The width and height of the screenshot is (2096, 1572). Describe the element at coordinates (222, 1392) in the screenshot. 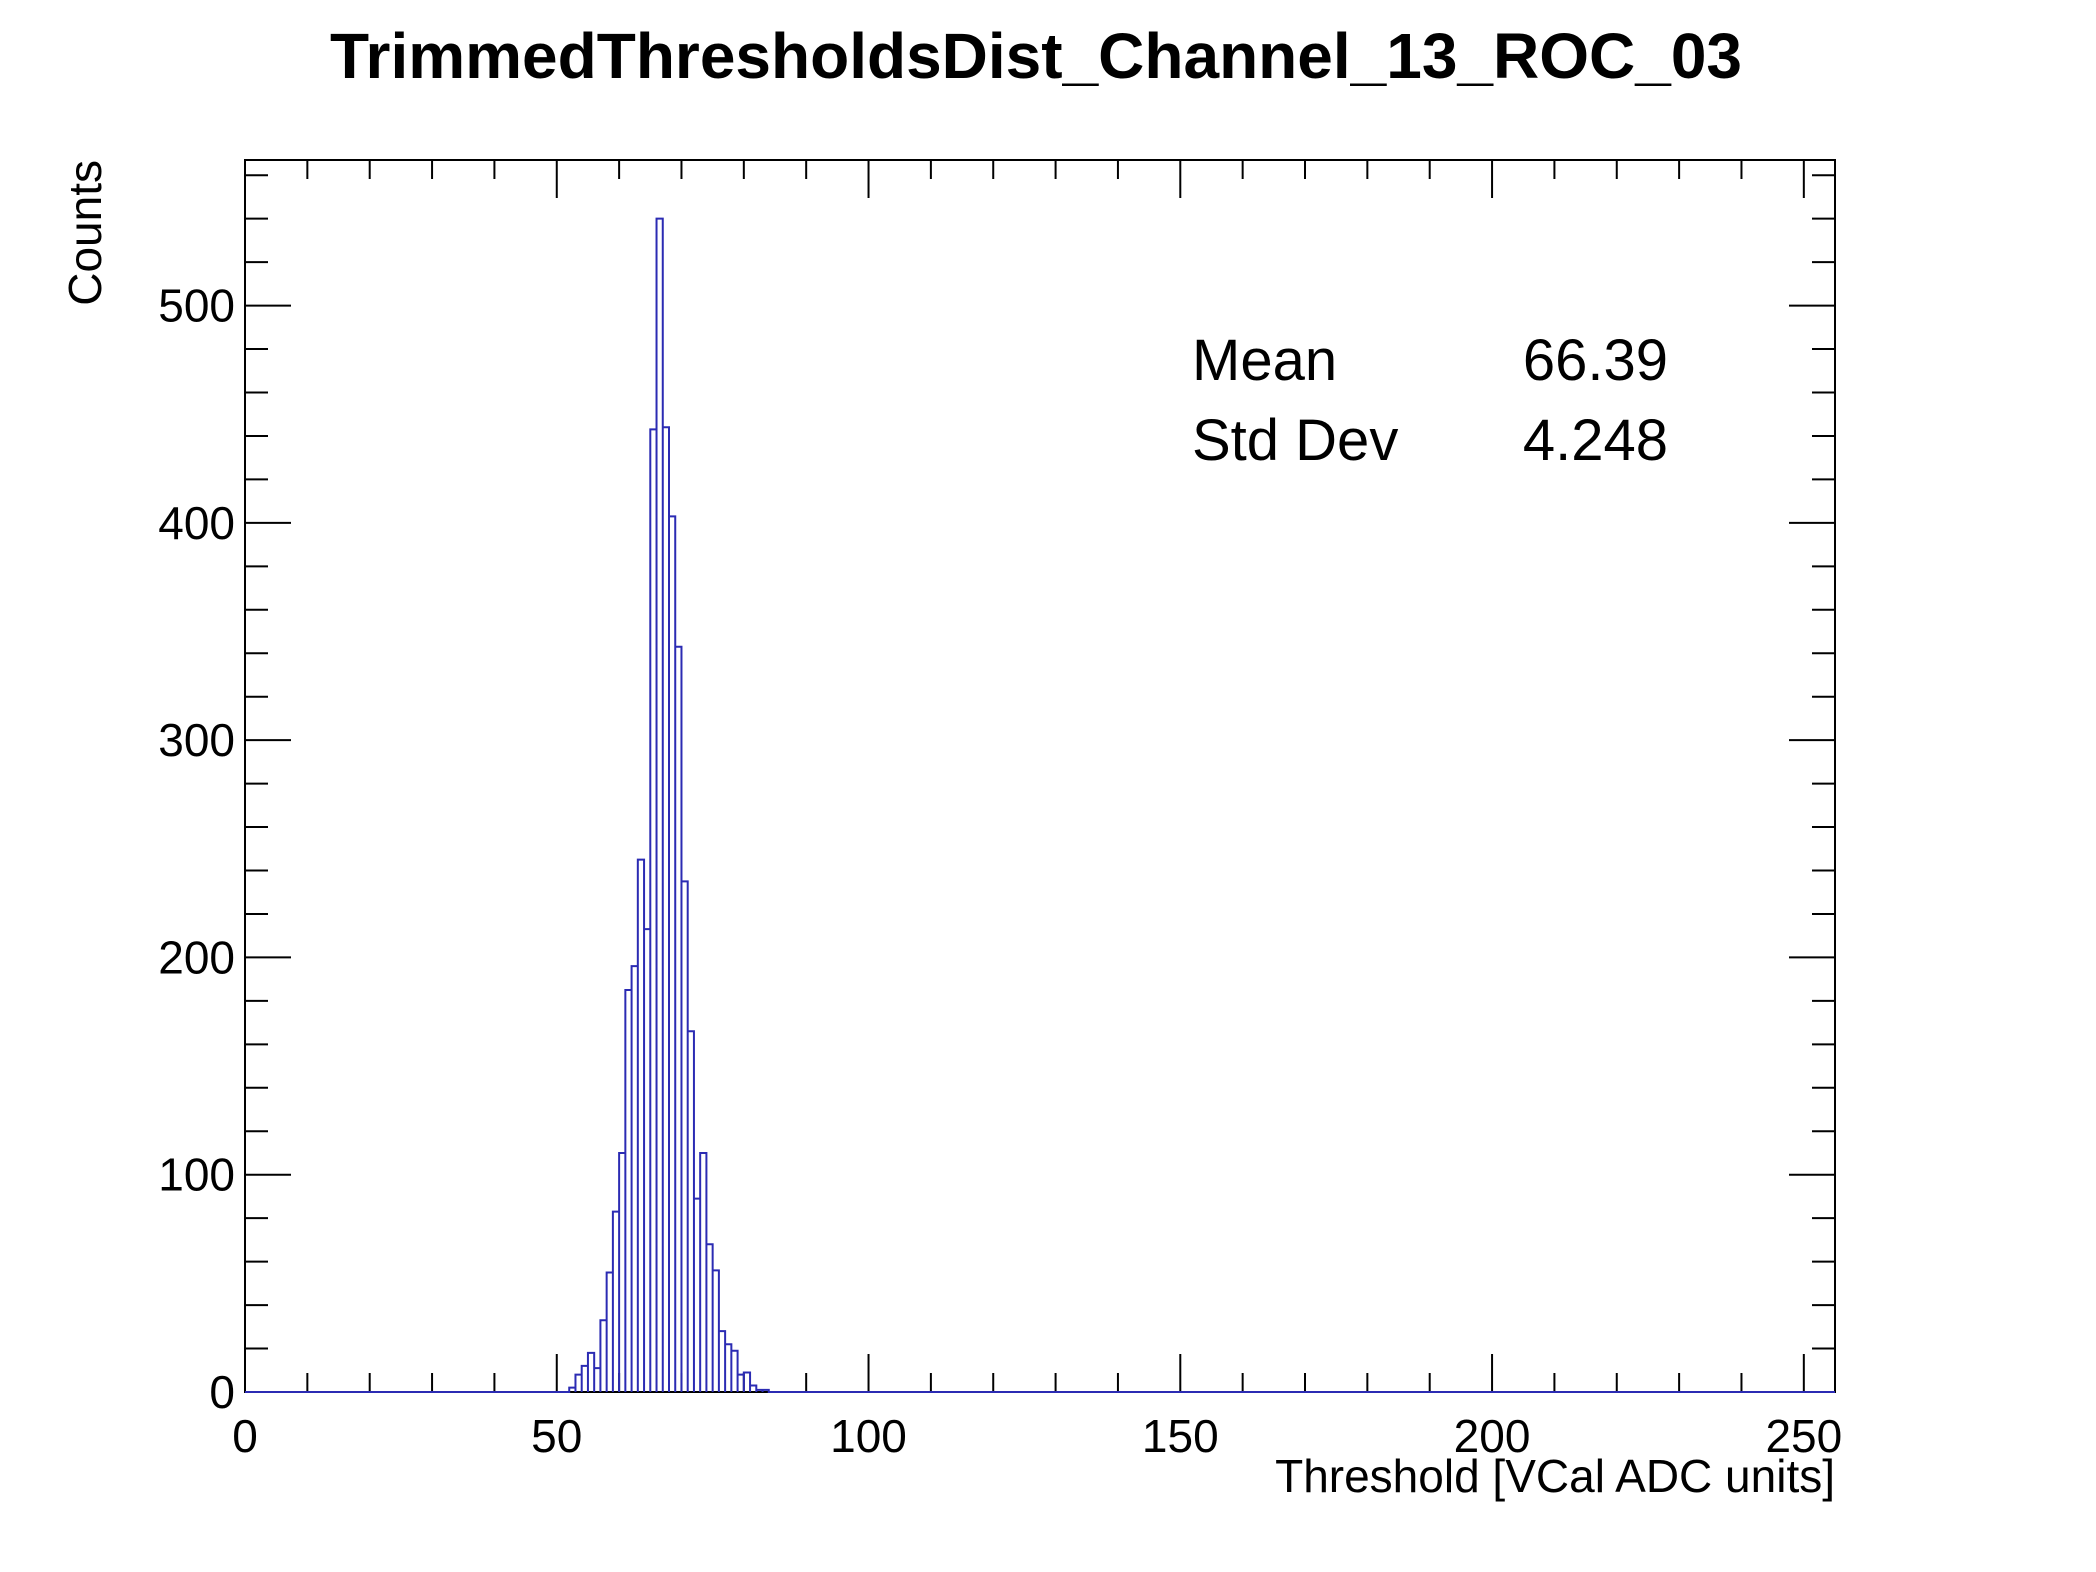

I see `y-tick-label: 0` at that location.